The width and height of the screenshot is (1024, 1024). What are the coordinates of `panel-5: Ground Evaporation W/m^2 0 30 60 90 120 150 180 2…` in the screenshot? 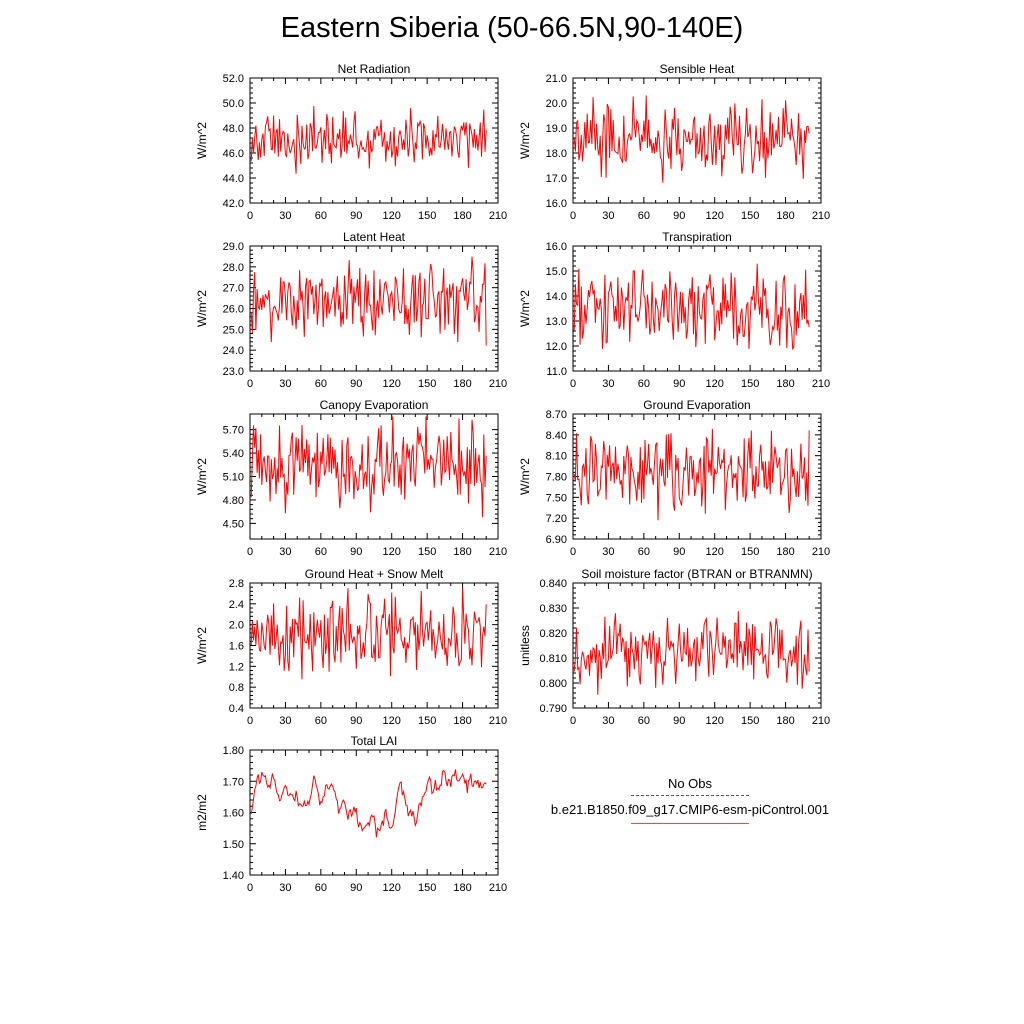 It's located at (674, 478).